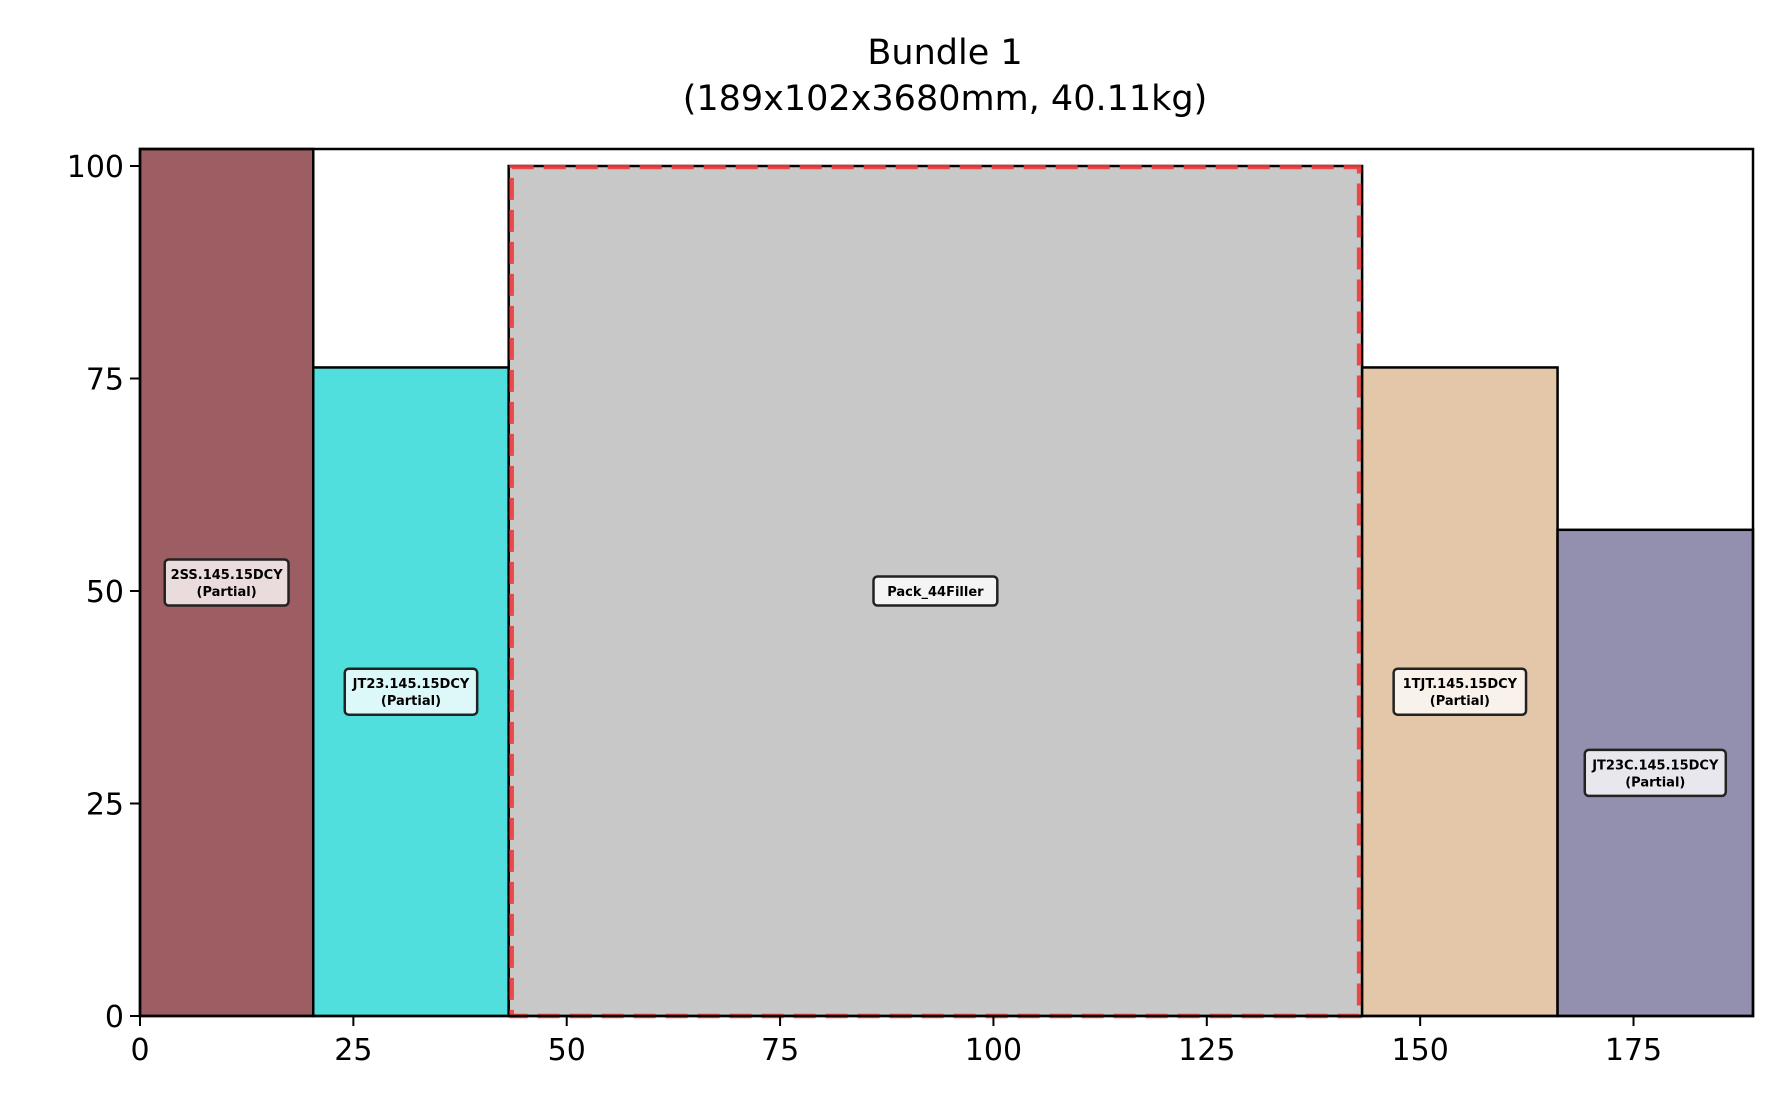 This screenshot has width=1770, height=1111. What do you see at coordinates (105, 380) in the screenshot?
I see `y-tick-label-75: 75` at bounding box center [105, 380].